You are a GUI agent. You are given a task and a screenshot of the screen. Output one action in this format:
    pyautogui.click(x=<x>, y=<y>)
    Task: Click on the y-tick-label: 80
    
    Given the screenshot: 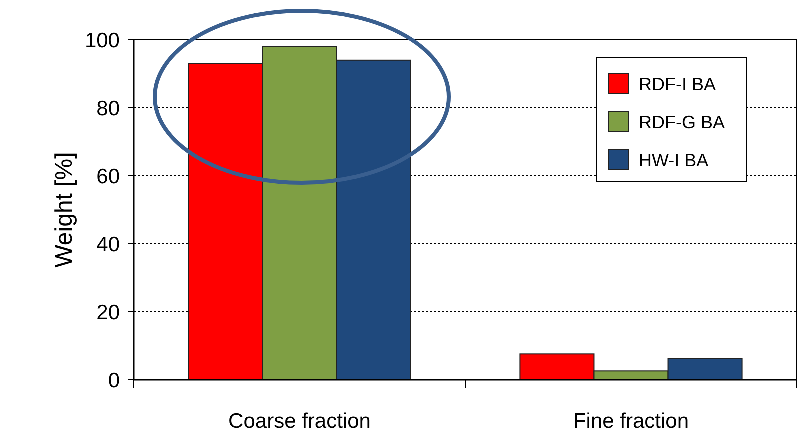 What is the action you would take?
    pyautogui.click(x=108, y=108)
    